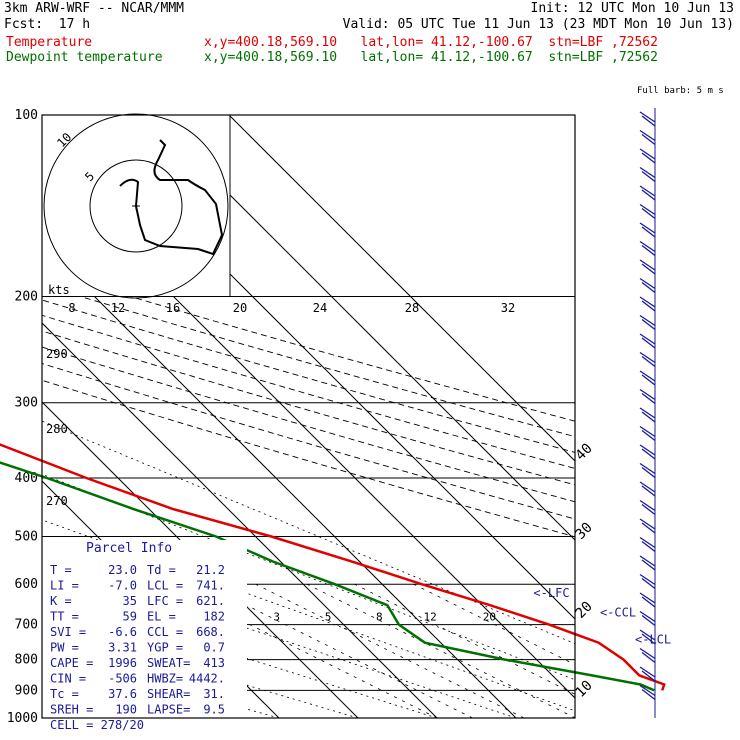 The height and width of the screenshot is (740, 740). What do you see at coordinates (508, 308) in the screenshot?
I see `wind-speed-tick-label: 32` at bounding box center [508, 308].